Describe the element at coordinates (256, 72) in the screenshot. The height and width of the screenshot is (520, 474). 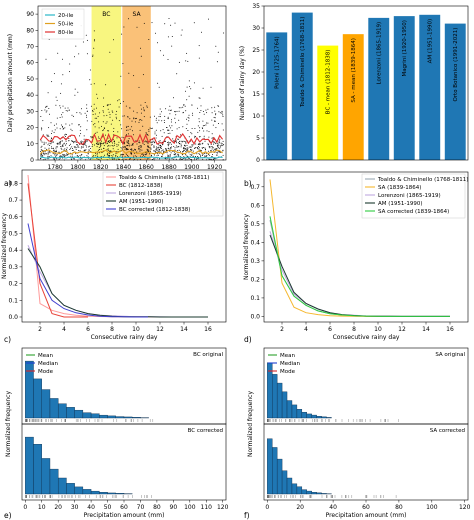
I see `y-tick-label: 20` at that location.